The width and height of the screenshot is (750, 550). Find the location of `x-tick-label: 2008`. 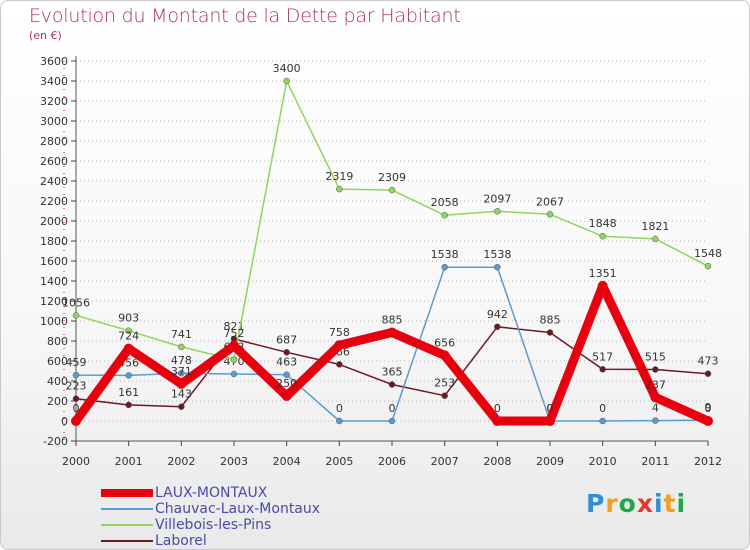

x-tick-label: 2008 is located at coordinates (497, 461).